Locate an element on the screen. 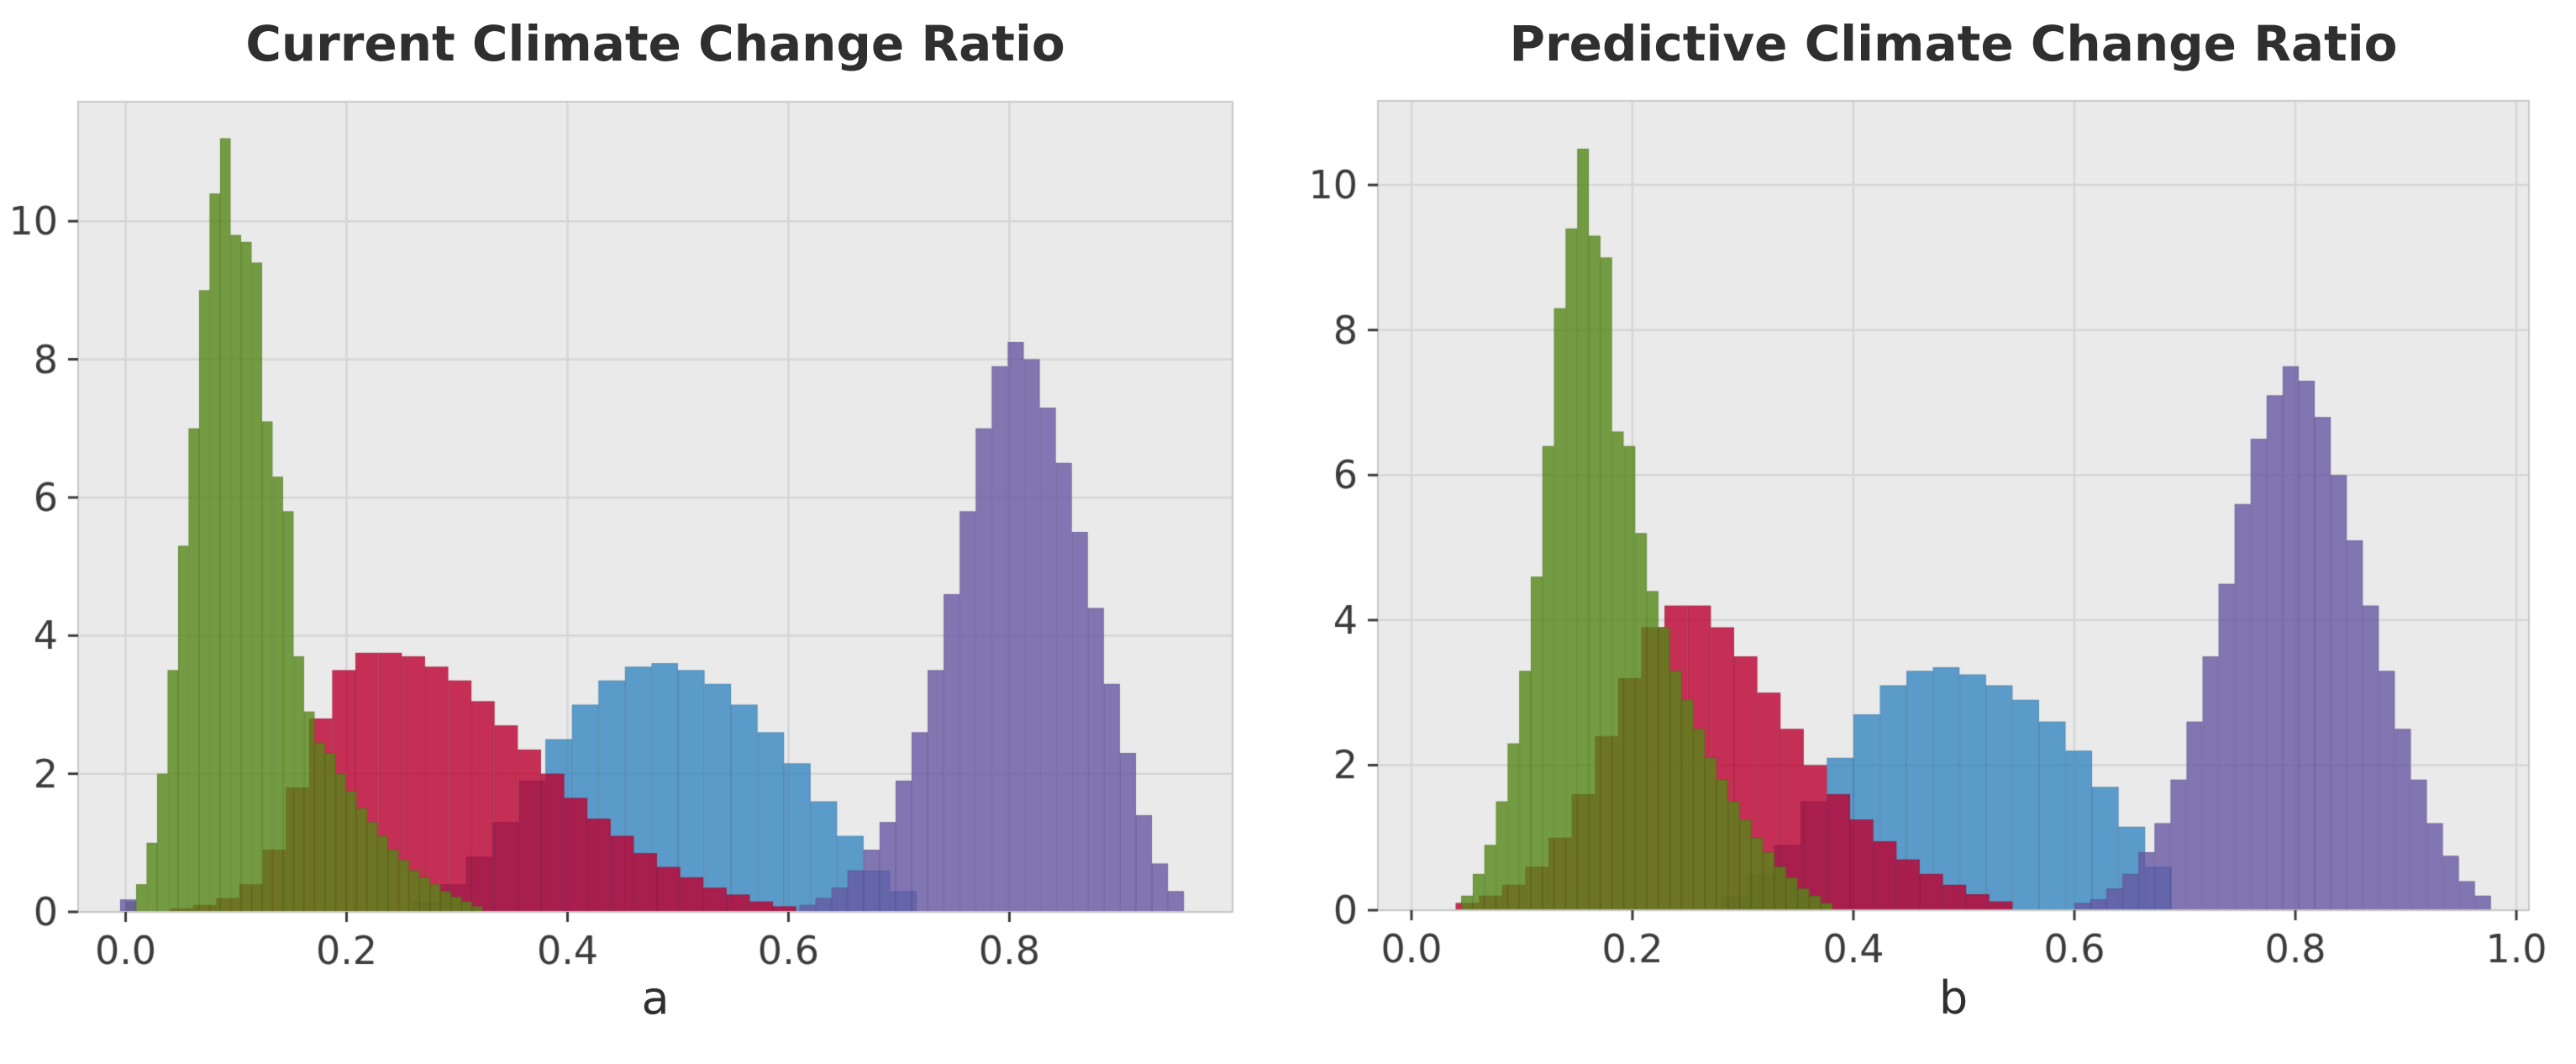 Image resolution: width=2576 pixels, height=1064 pixels. chart-b-title: Predictive Climate Change Ratio is located at coordinates (1953, 43).